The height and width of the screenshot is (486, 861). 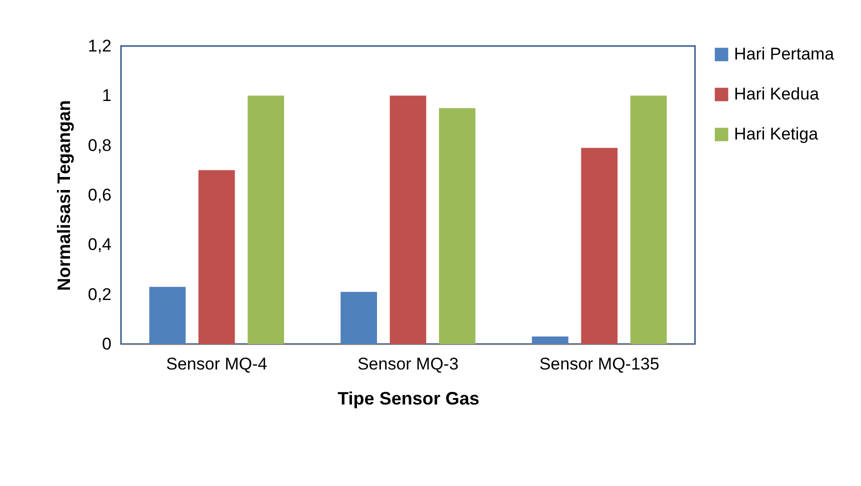 I want to click on y-tick-label: 0,8, so click(x=100, y=145).